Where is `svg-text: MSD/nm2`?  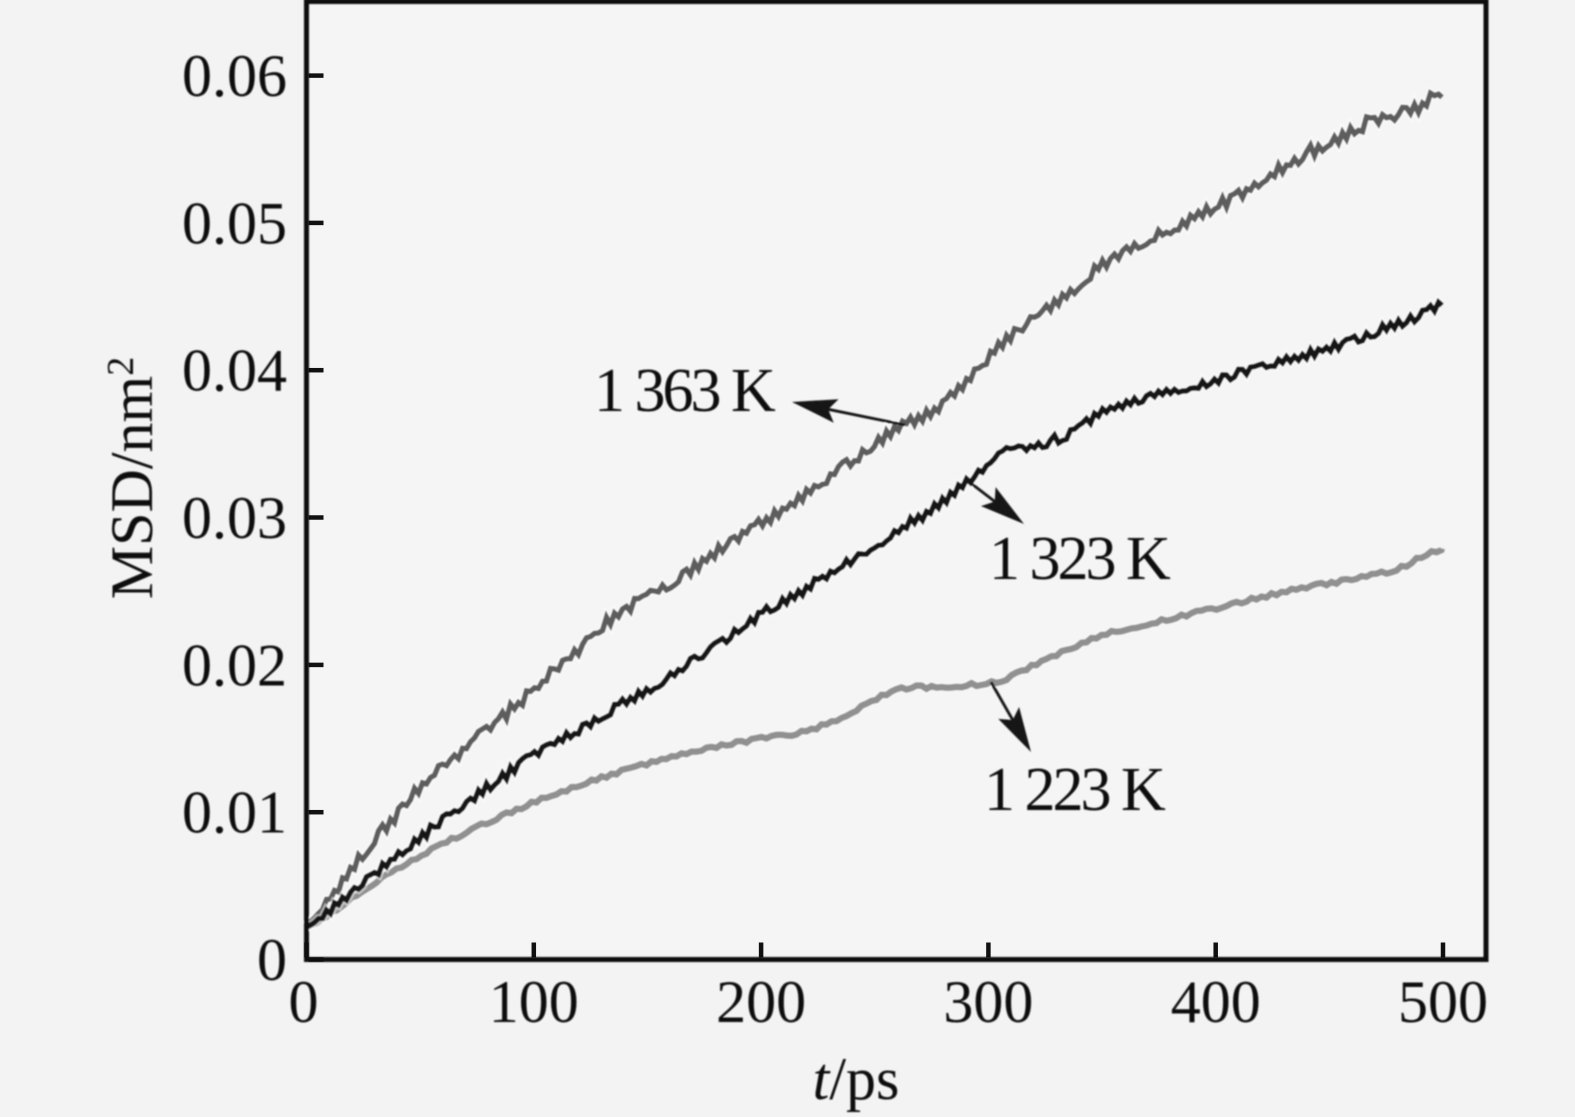
svg-text: MSD/nm2 is located at coordinates (132, 478).